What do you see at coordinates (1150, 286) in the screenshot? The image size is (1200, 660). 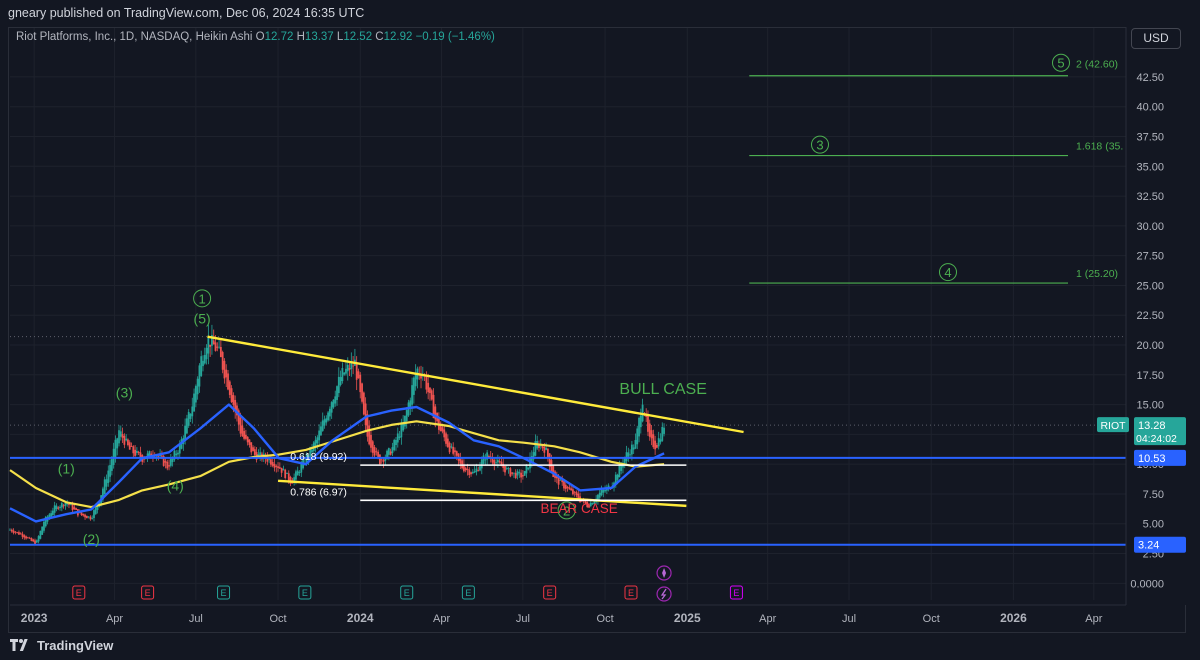 I see `y-tick-label: 25.00` at bounding box center [1150, 286].